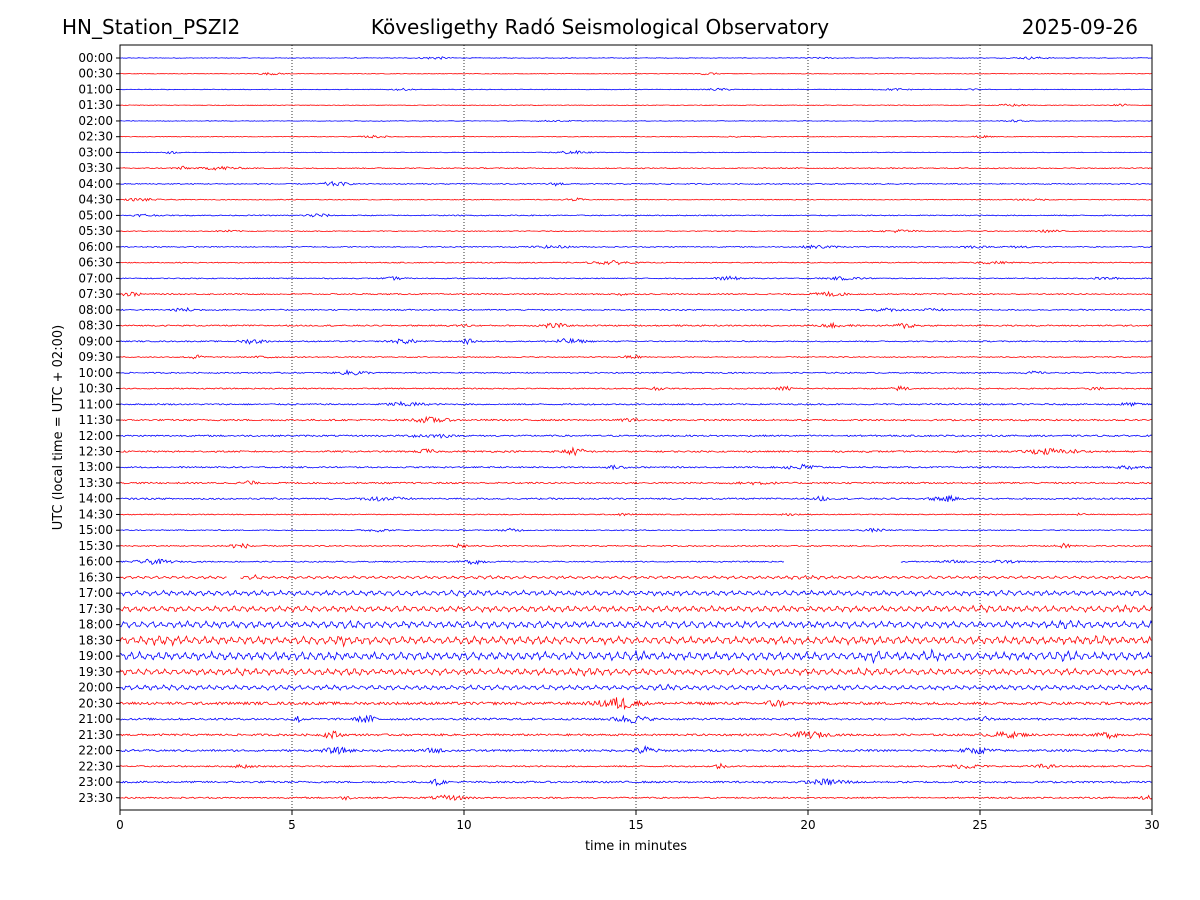 Image resolution: width=1200 pixels, height=900 pixels. Describe the element at coordinates (636, 483) in the screenshot. I see `trace-13:30` at that location.